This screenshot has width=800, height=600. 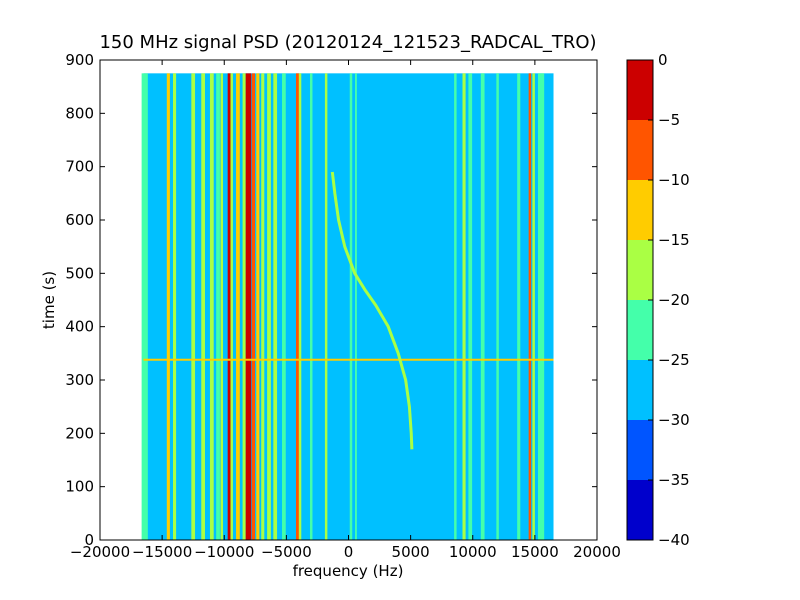 What do you see at coordinates (674, 540) in the screenshot?
I see `colorbar-tick-label: −40` at bounding box center [674, 540].